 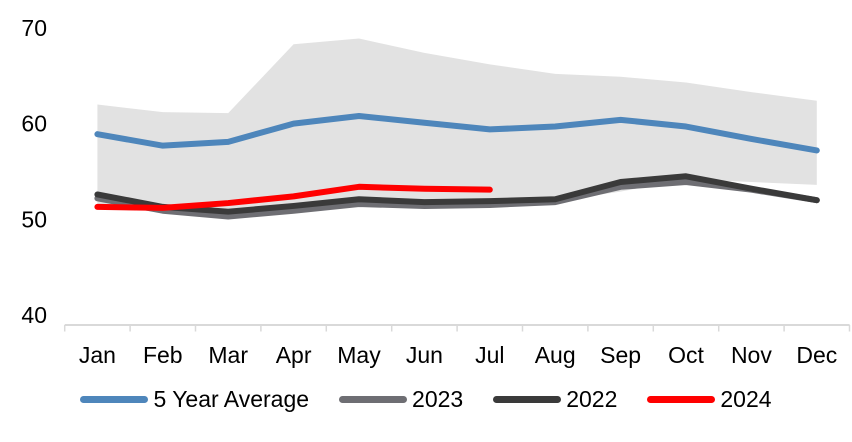 What do you see at coordinates (34, 28) in the screenshot?
I see `y-axis-tick-label: 70` at bounding box center [34, 28].